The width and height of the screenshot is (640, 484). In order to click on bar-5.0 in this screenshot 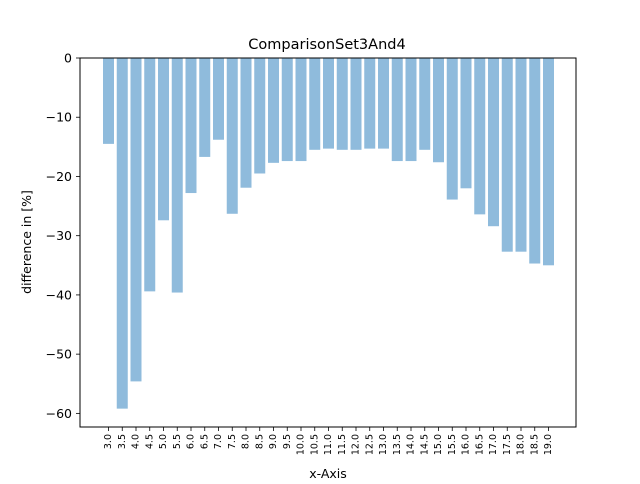, I will do `click(163, 139)`.